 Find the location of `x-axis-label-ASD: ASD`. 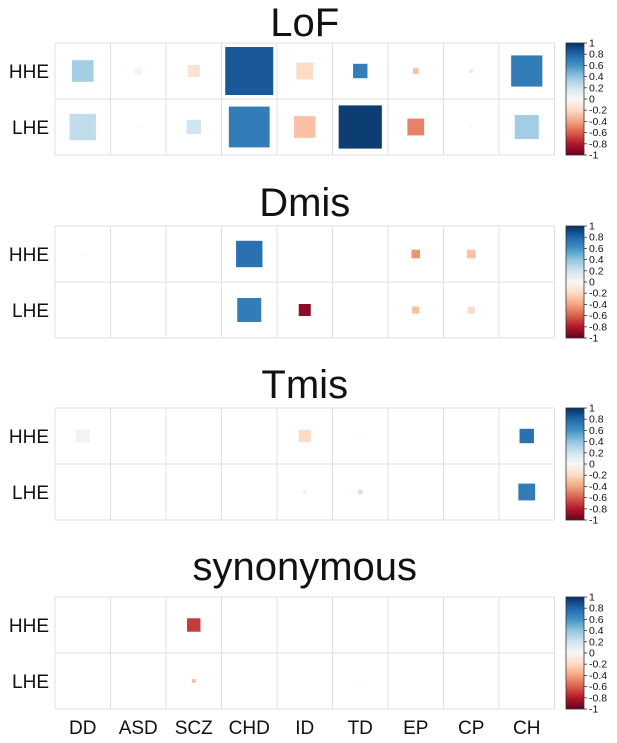

x-axis-label-ASD: ASD is located at coordinates (138, 728).